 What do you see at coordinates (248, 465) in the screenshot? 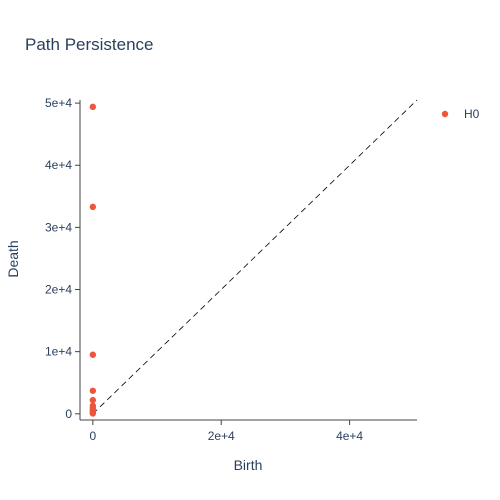
I see `x-axis-title: Birth` at bounding box center [248, 465].